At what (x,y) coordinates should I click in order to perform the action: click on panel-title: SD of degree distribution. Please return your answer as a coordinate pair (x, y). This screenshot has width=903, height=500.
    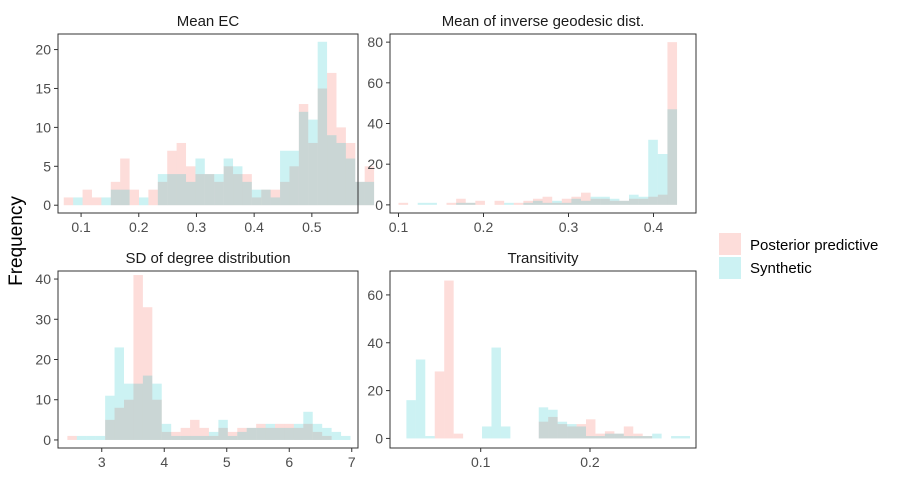
    Looking at the image, I should click on (207, 258).